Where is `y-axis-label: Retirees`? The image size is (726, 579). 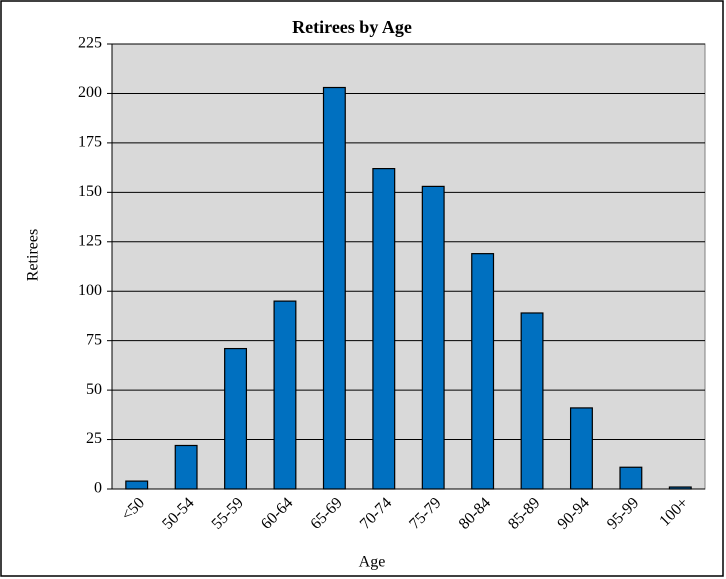
y-axis-label: Retirees is located at coordinates (33, 255).